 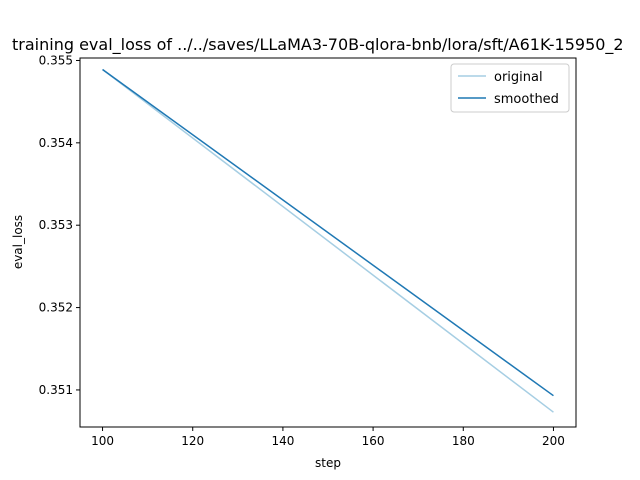 What do you see at coordinates (328, 437) in the screenshot?
I see `x-axis-ticks: 100 120 140 160 180 200` at bounding box center [328, 437].